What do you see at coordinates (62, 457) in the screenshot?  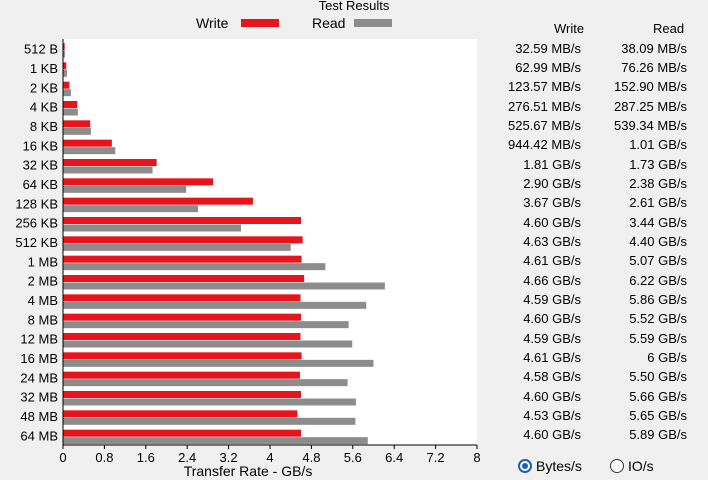 I see `x-tick-label: 0` at bounding box center [62, 457].